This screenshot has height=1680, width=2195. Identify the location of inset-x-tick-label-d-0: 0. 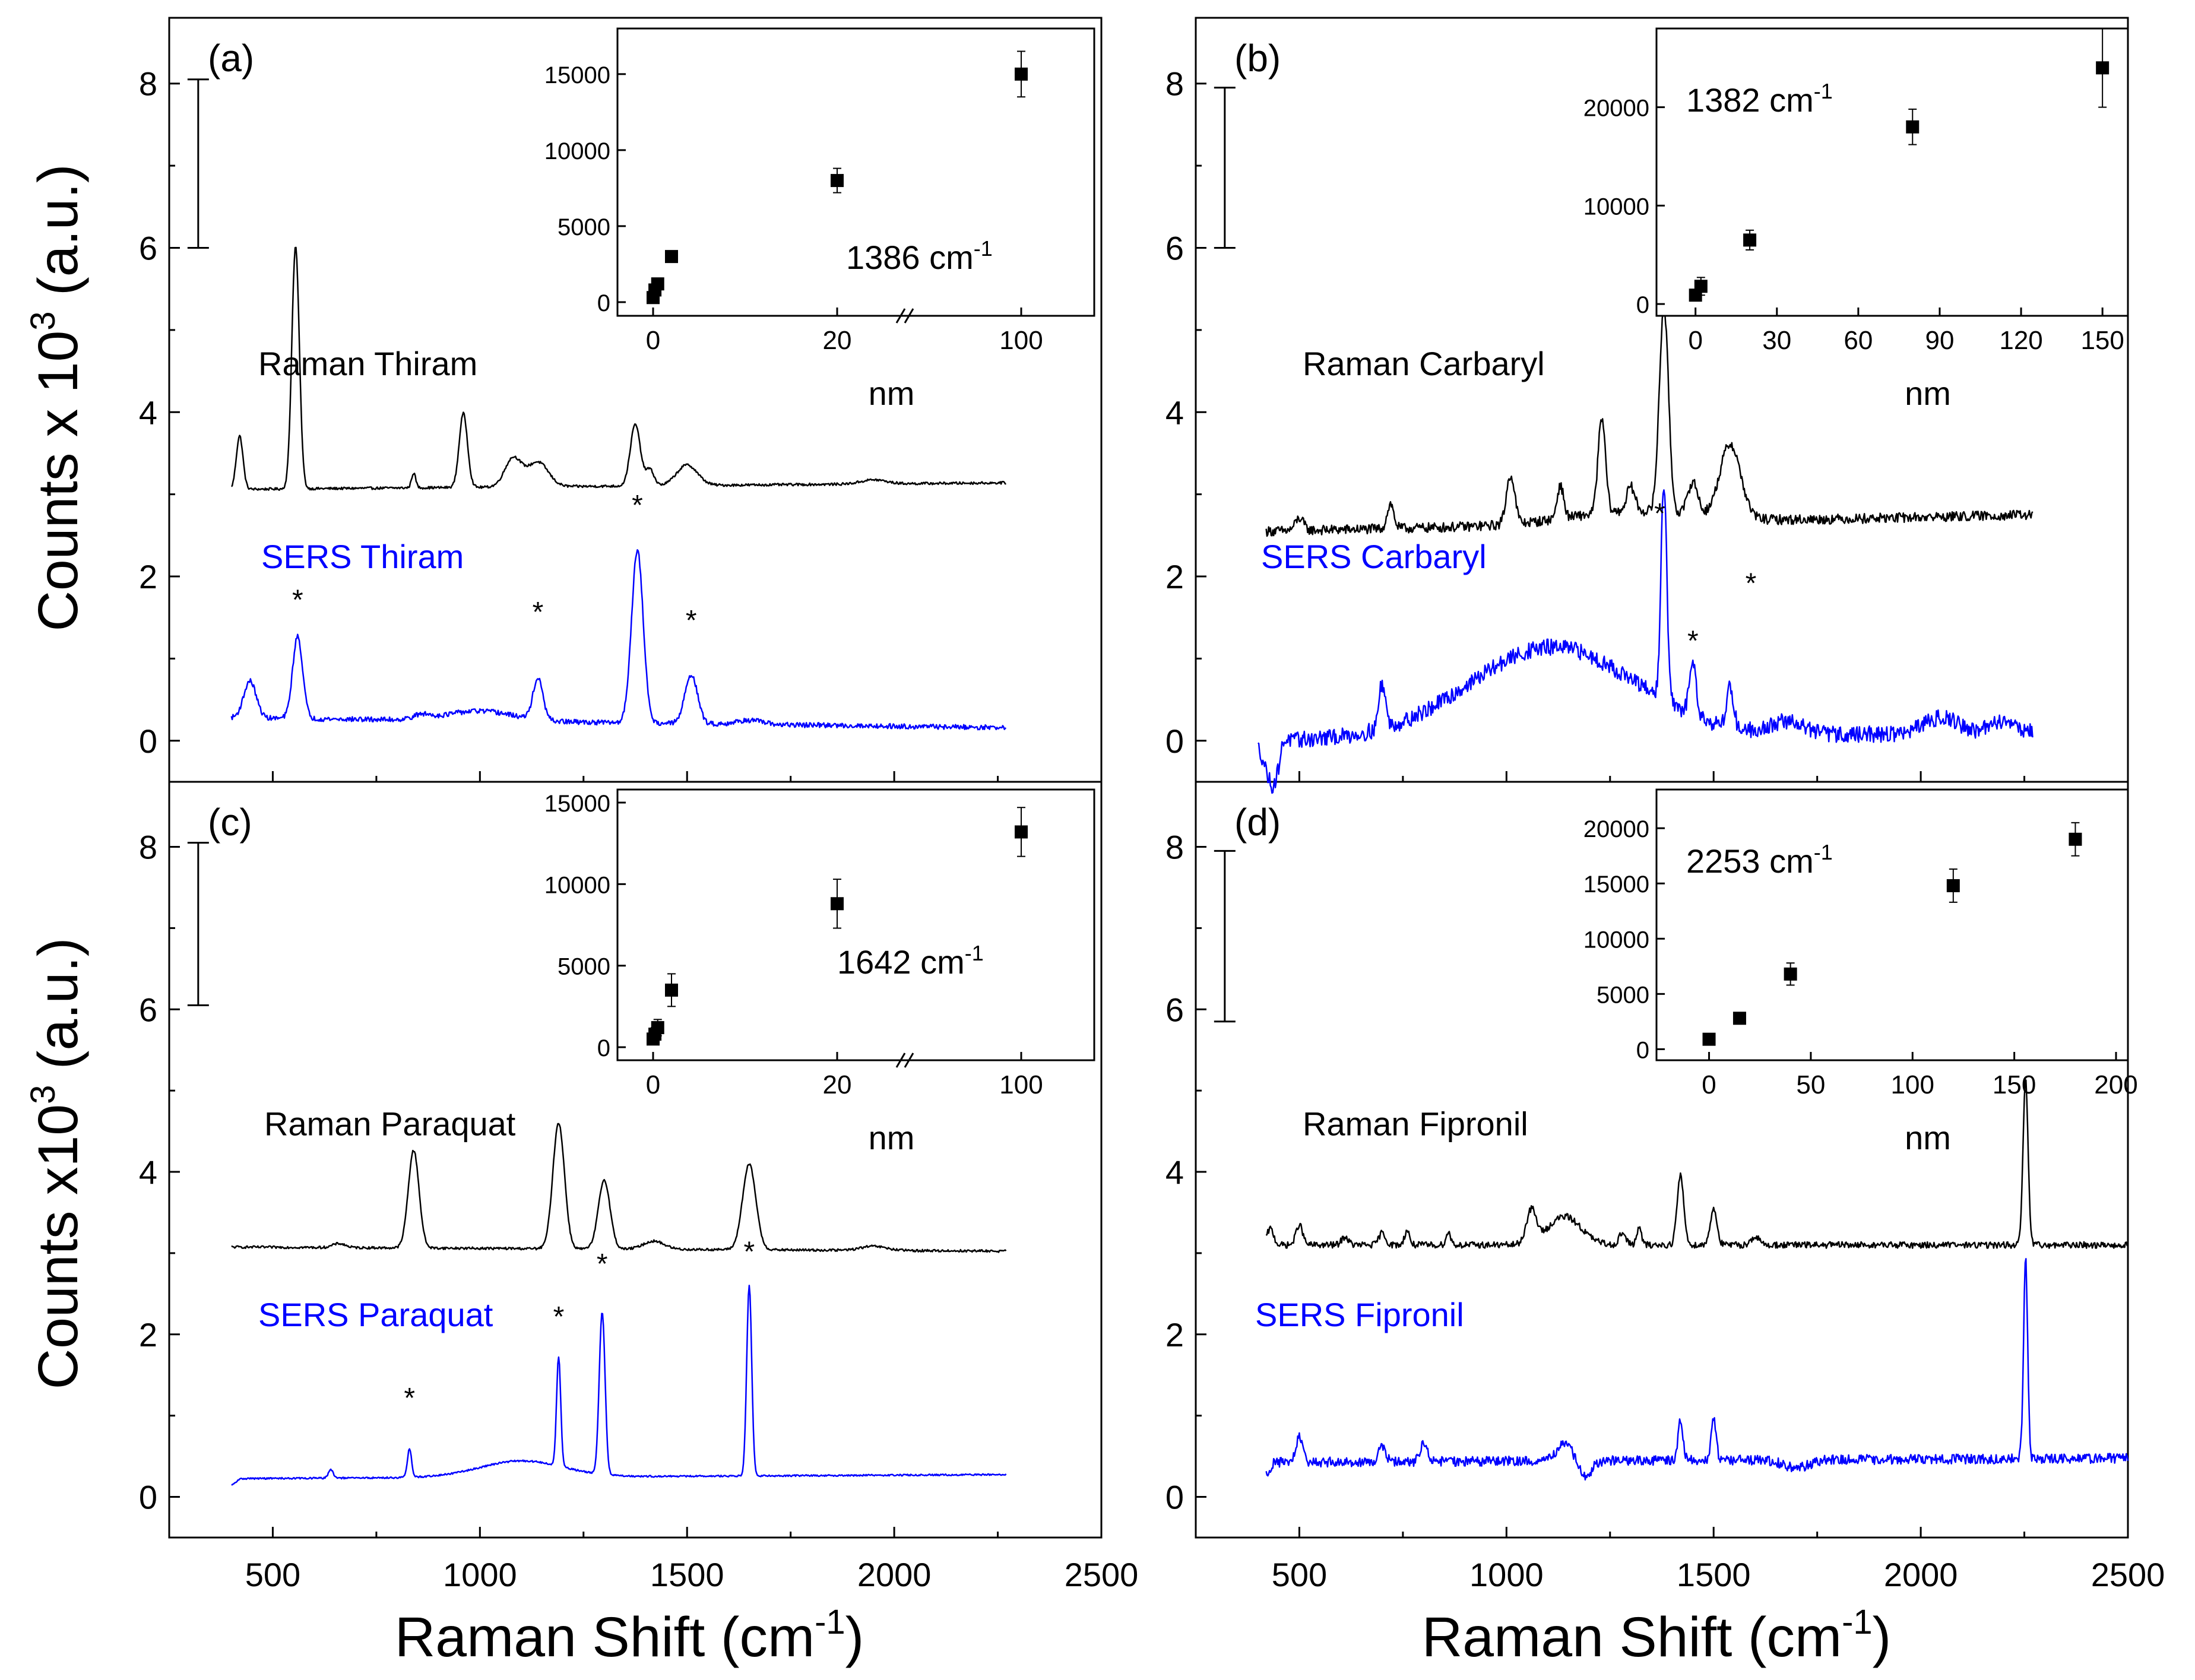
(1709, 1084).